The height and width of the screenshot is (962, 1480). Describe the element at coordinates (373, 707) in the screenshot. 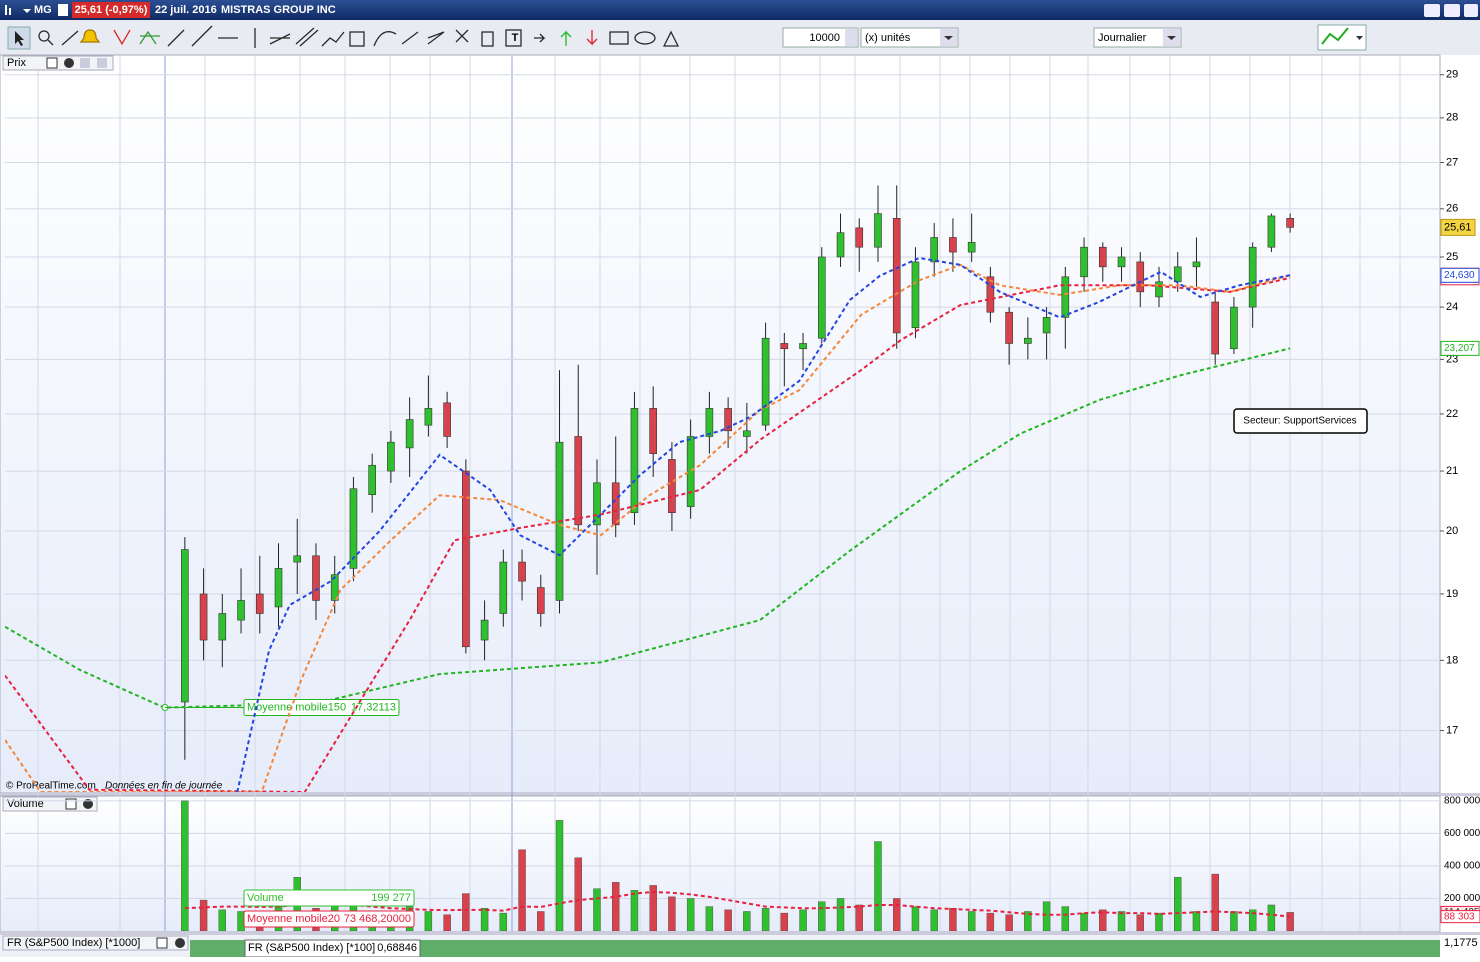

I see `tooltip-value: 17,32113` at that location.